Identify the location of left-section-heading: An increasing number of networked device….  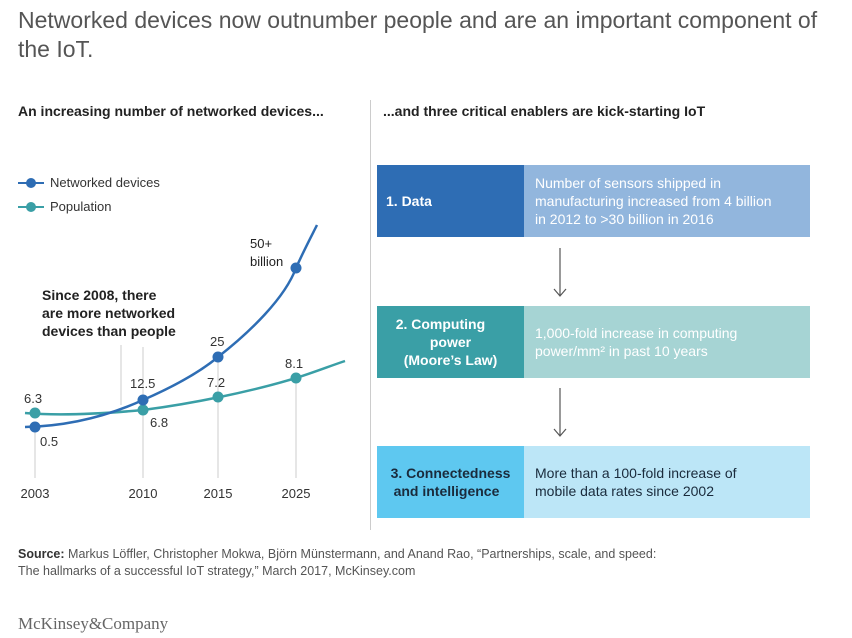
(171, 111).